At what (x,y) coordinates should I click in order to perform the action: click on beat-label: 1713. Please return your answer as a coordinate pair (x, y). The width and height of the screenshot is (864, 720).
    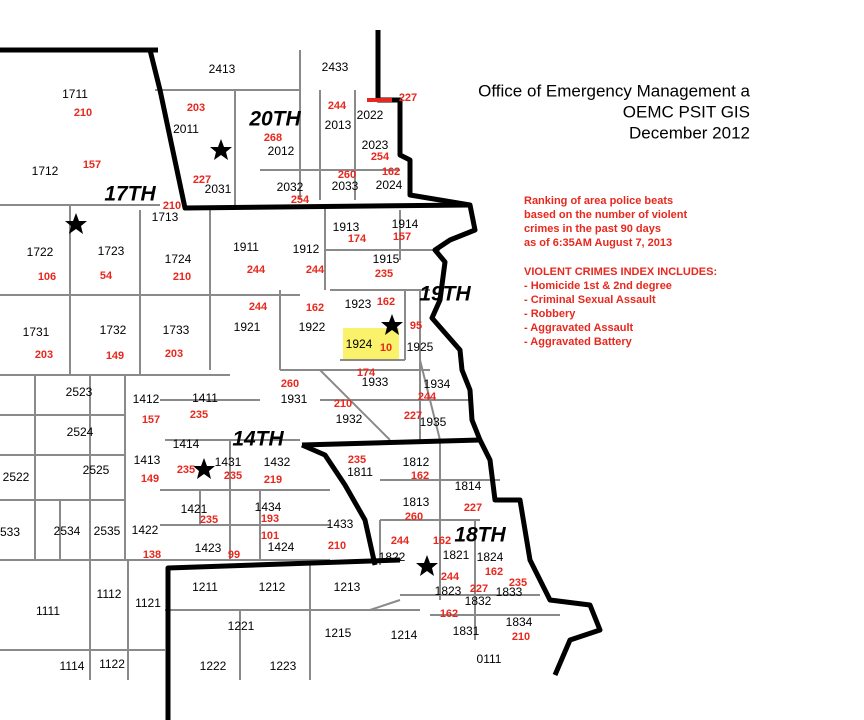
    Looking at the image, I should click on (165, 217).